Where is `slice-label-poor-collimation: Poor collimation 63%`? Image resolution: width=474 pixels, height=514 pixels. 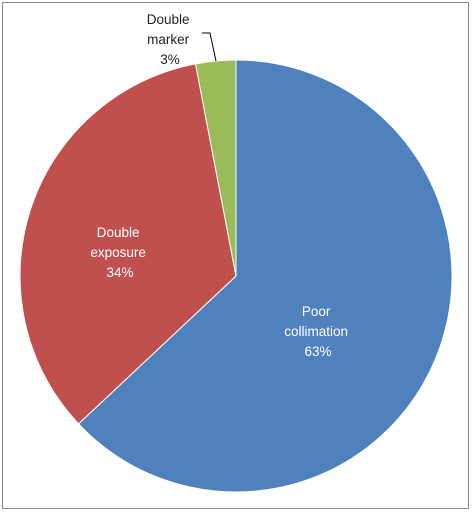 slice-label-poor-collimation: Poor collimation 63% is located at coordinates (318, 331).